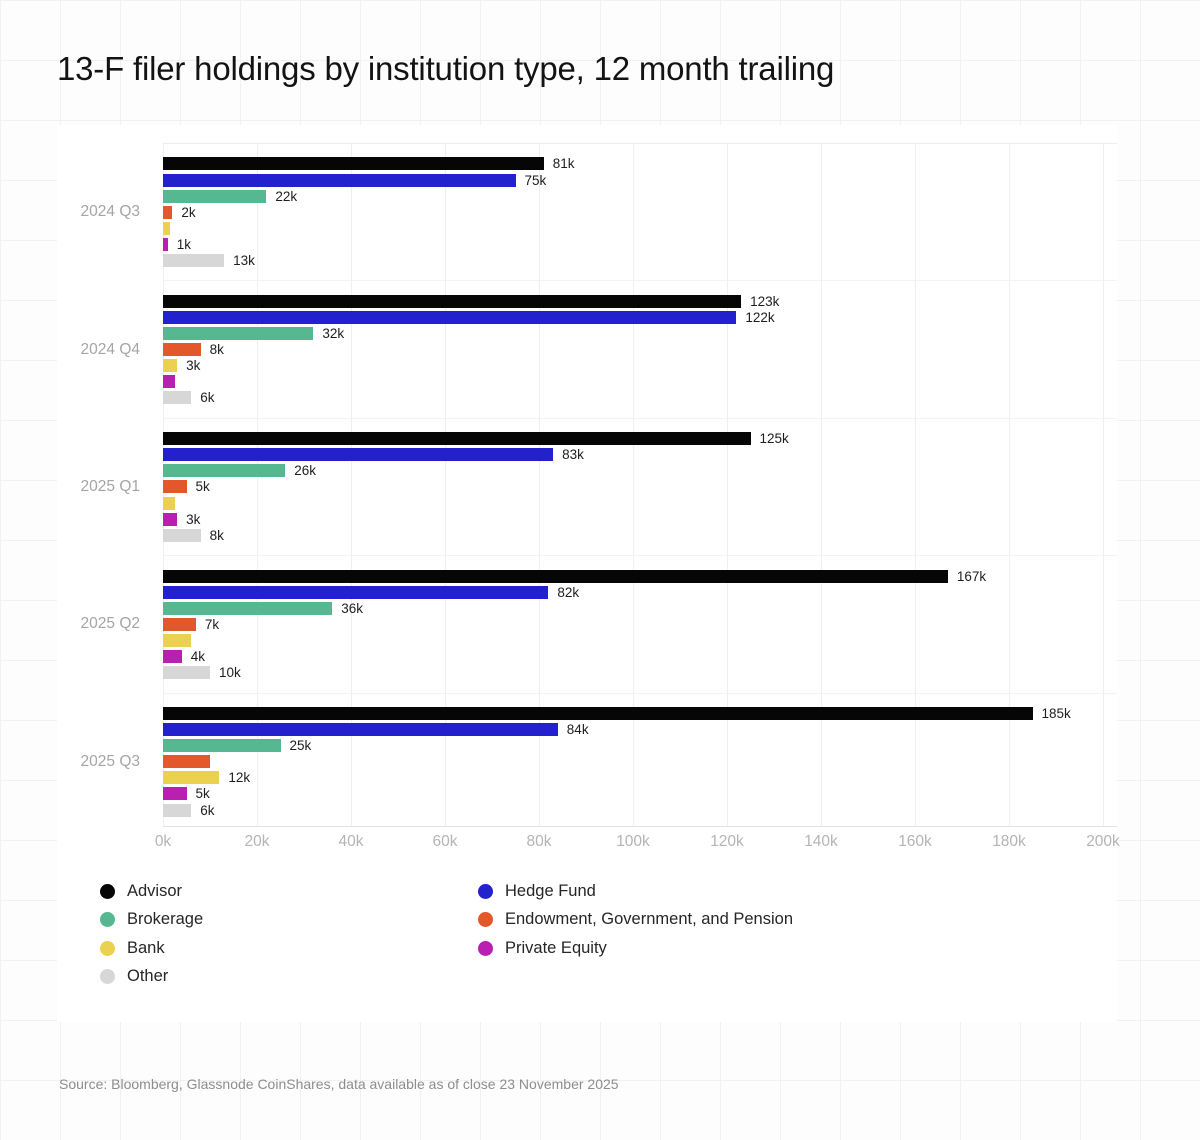 This screenshot has height=1140, width=1200. I want to click on bar-row: 81k, so click(640, 164).